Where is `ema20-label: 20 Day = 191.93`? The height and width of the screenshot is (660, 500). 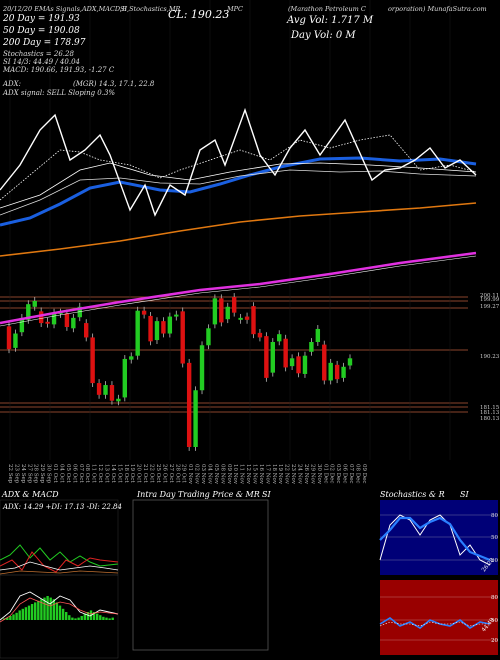
ema20-label: 20 Day = 191.93 is located at coordinates (41, 19).